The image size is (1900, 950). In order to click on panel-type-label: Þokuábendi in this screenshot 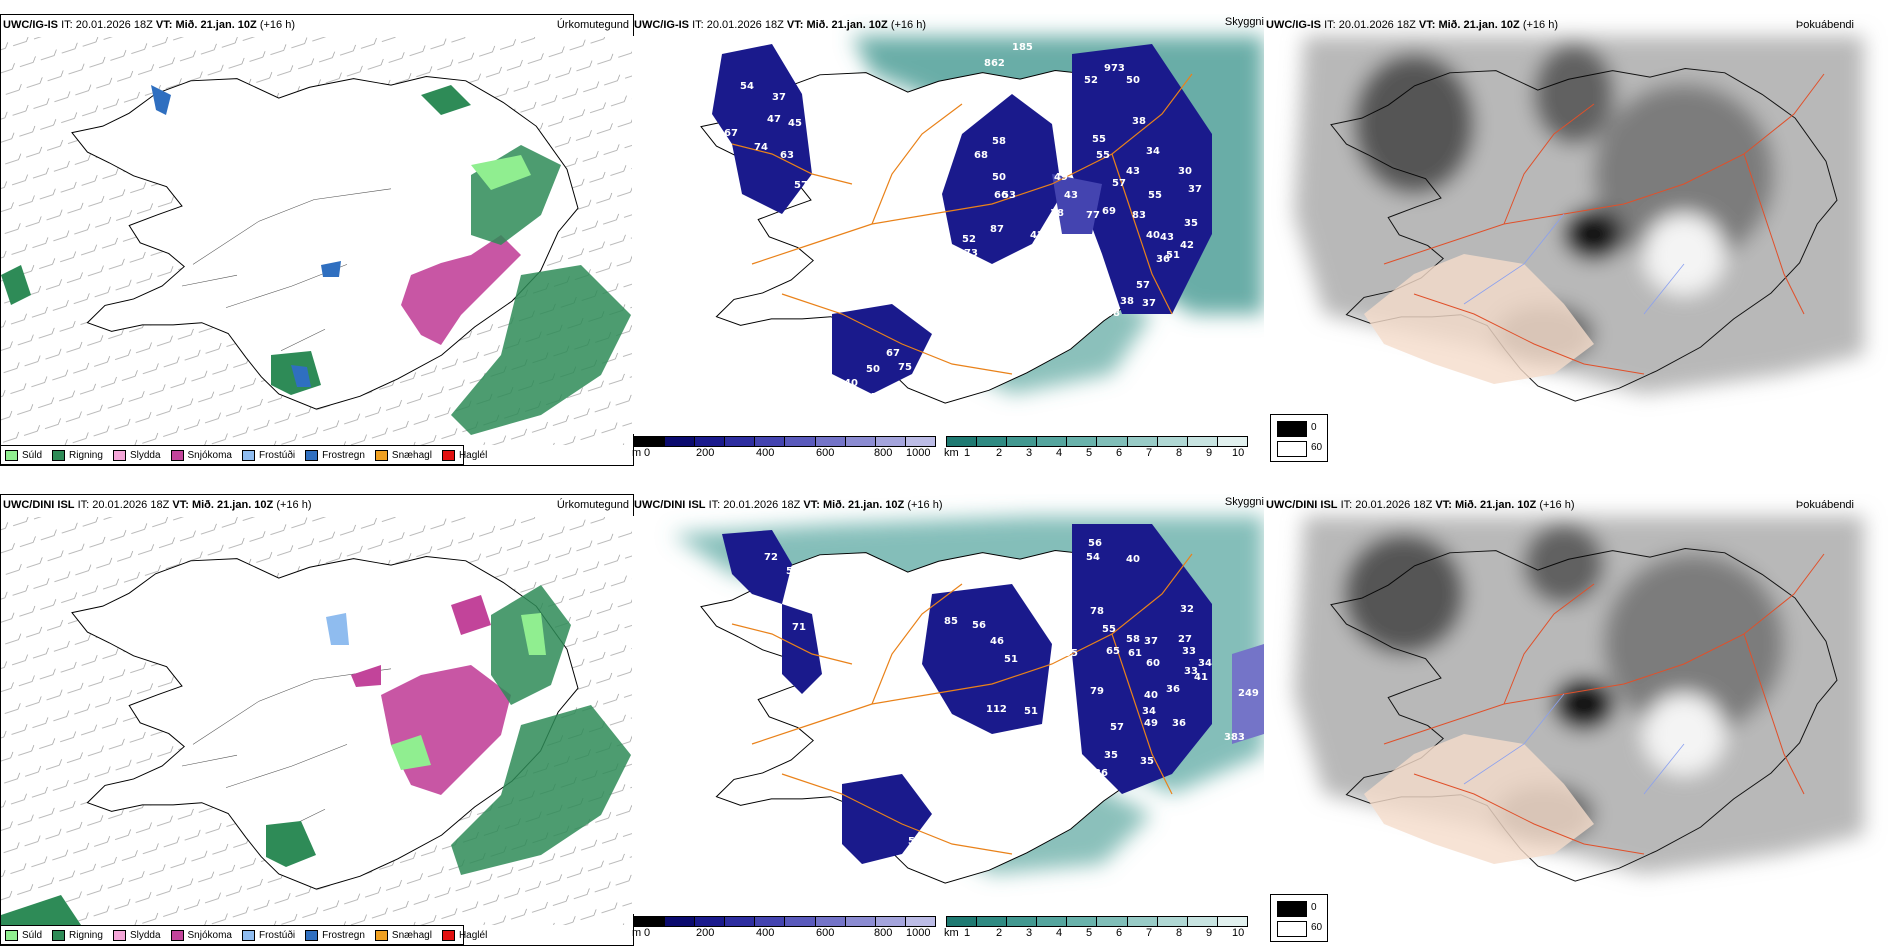, I will do `click(1824, 25)`.